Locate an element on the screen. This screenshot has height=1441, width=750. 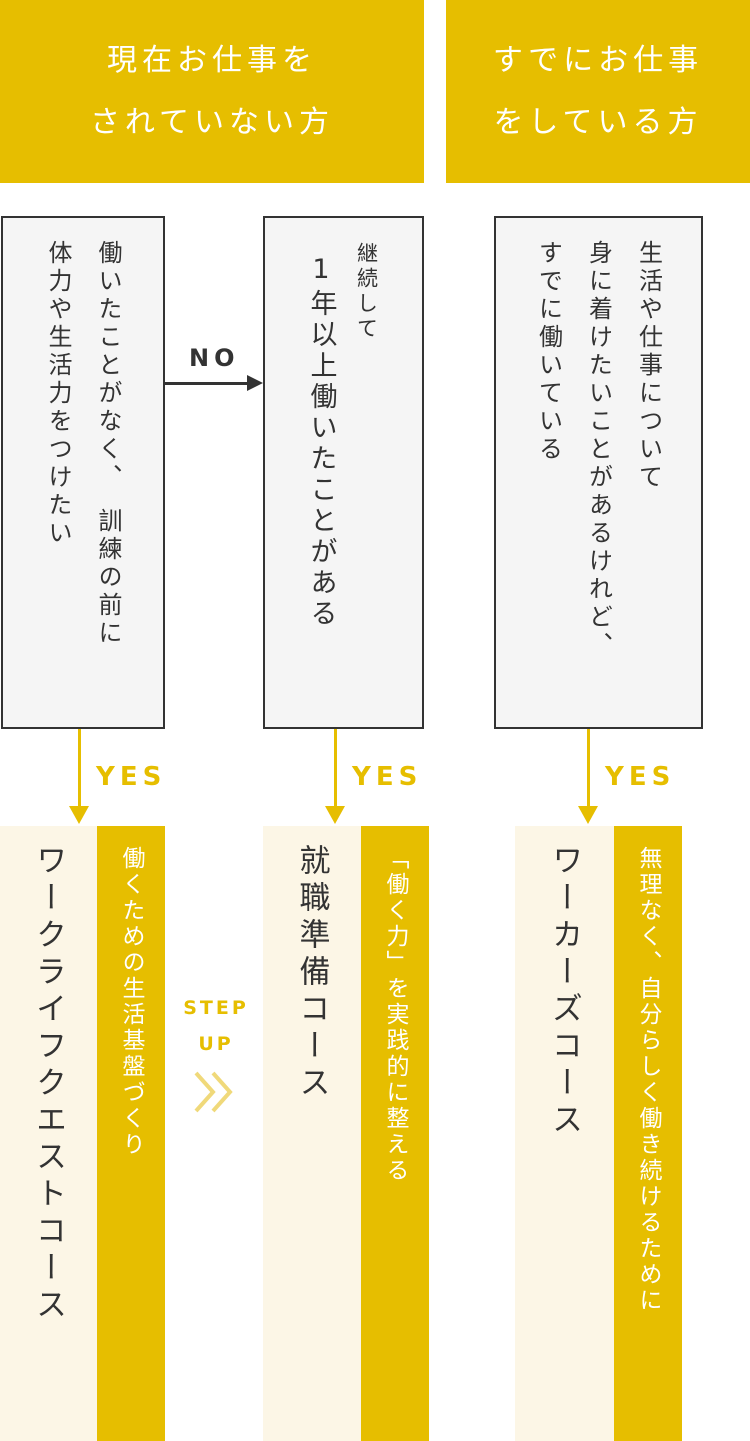
course-subtitle-2: 「働く力」を実践的に整える is located at coordinates (395, 1133).